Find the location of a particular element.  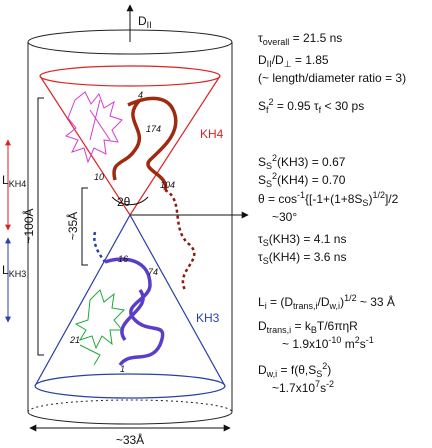

text-part: (KH3) = 4.1 ns is located at coordinates (308, 239).